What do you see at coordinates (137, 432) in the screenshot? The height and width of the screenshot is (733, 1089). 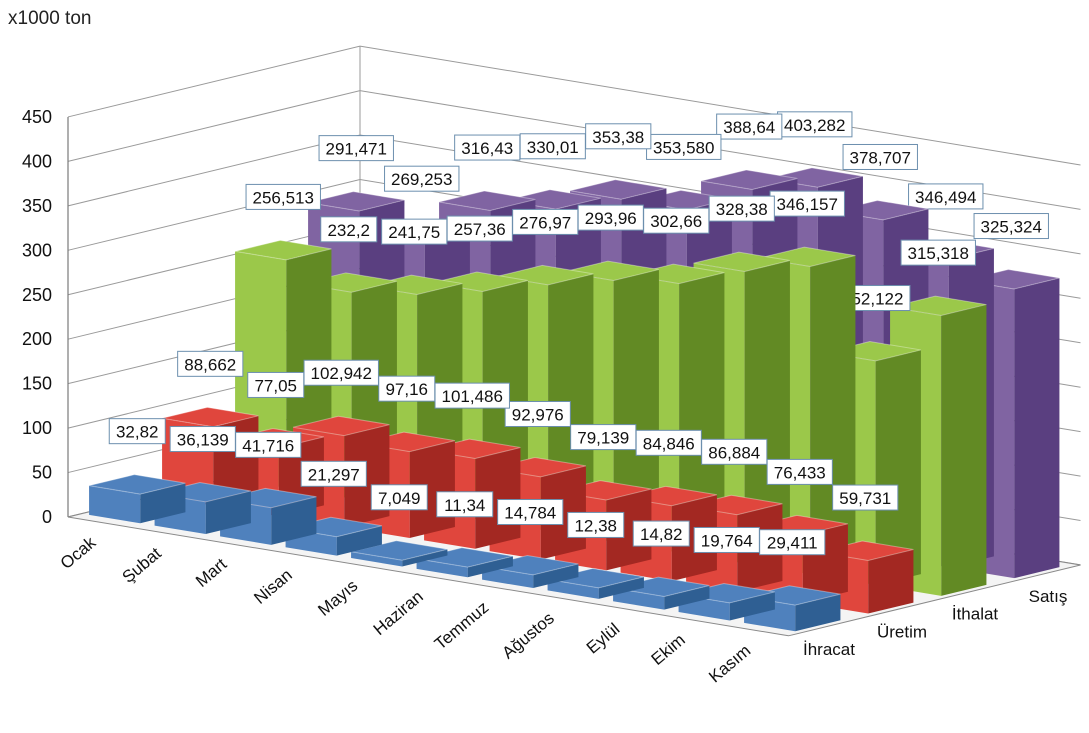 I see `data-label-text: 32,82` at bounding box center [137, 432].